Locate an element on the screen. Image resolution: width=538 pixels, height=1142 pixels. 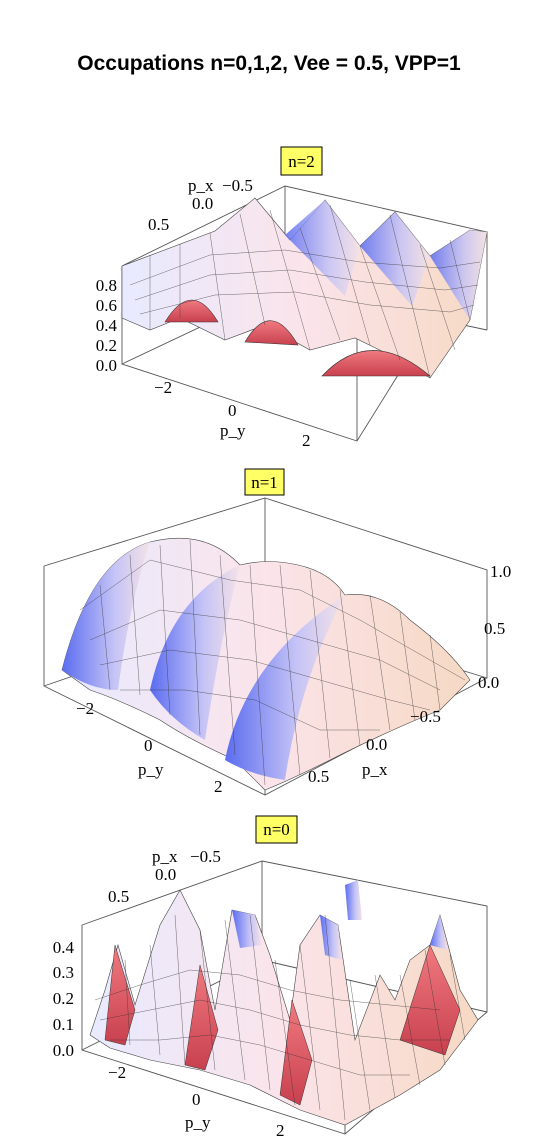
panel-n2-title: n=2 is located at coordinates (301, 161).